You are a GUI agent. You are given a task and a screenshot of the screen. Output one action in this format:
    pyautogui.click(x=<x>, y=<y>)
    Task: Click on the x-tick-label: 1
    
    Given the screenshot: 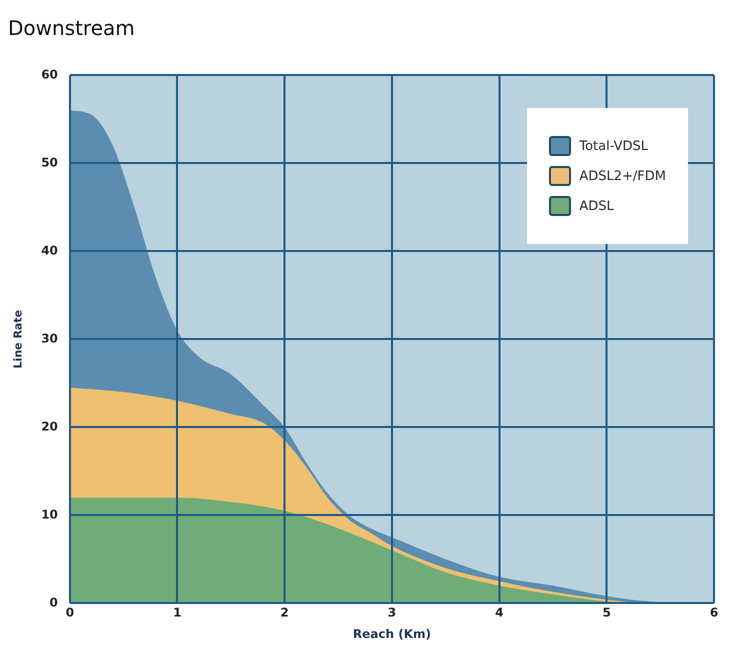 What is the action you would take?
    pyautogui.click(x=177, y=613)
    